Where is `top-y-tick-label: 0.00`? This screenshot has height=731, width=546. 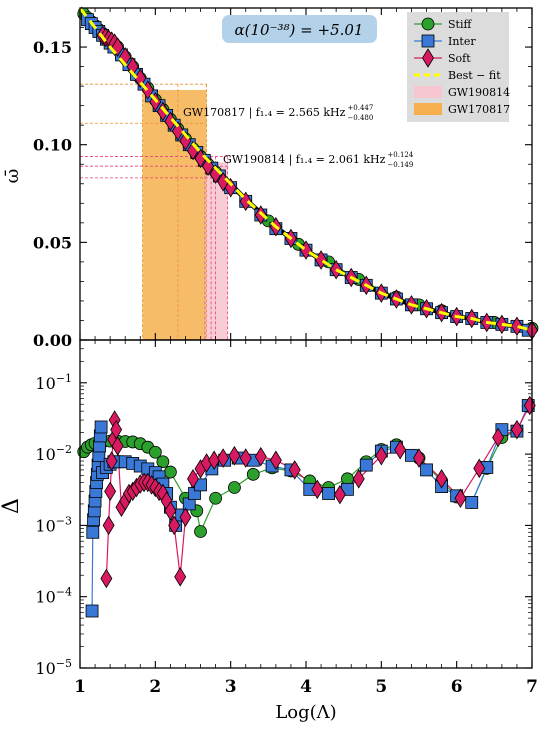
top-y-tick-label: 0.00 is located at coordinates (52, 340).